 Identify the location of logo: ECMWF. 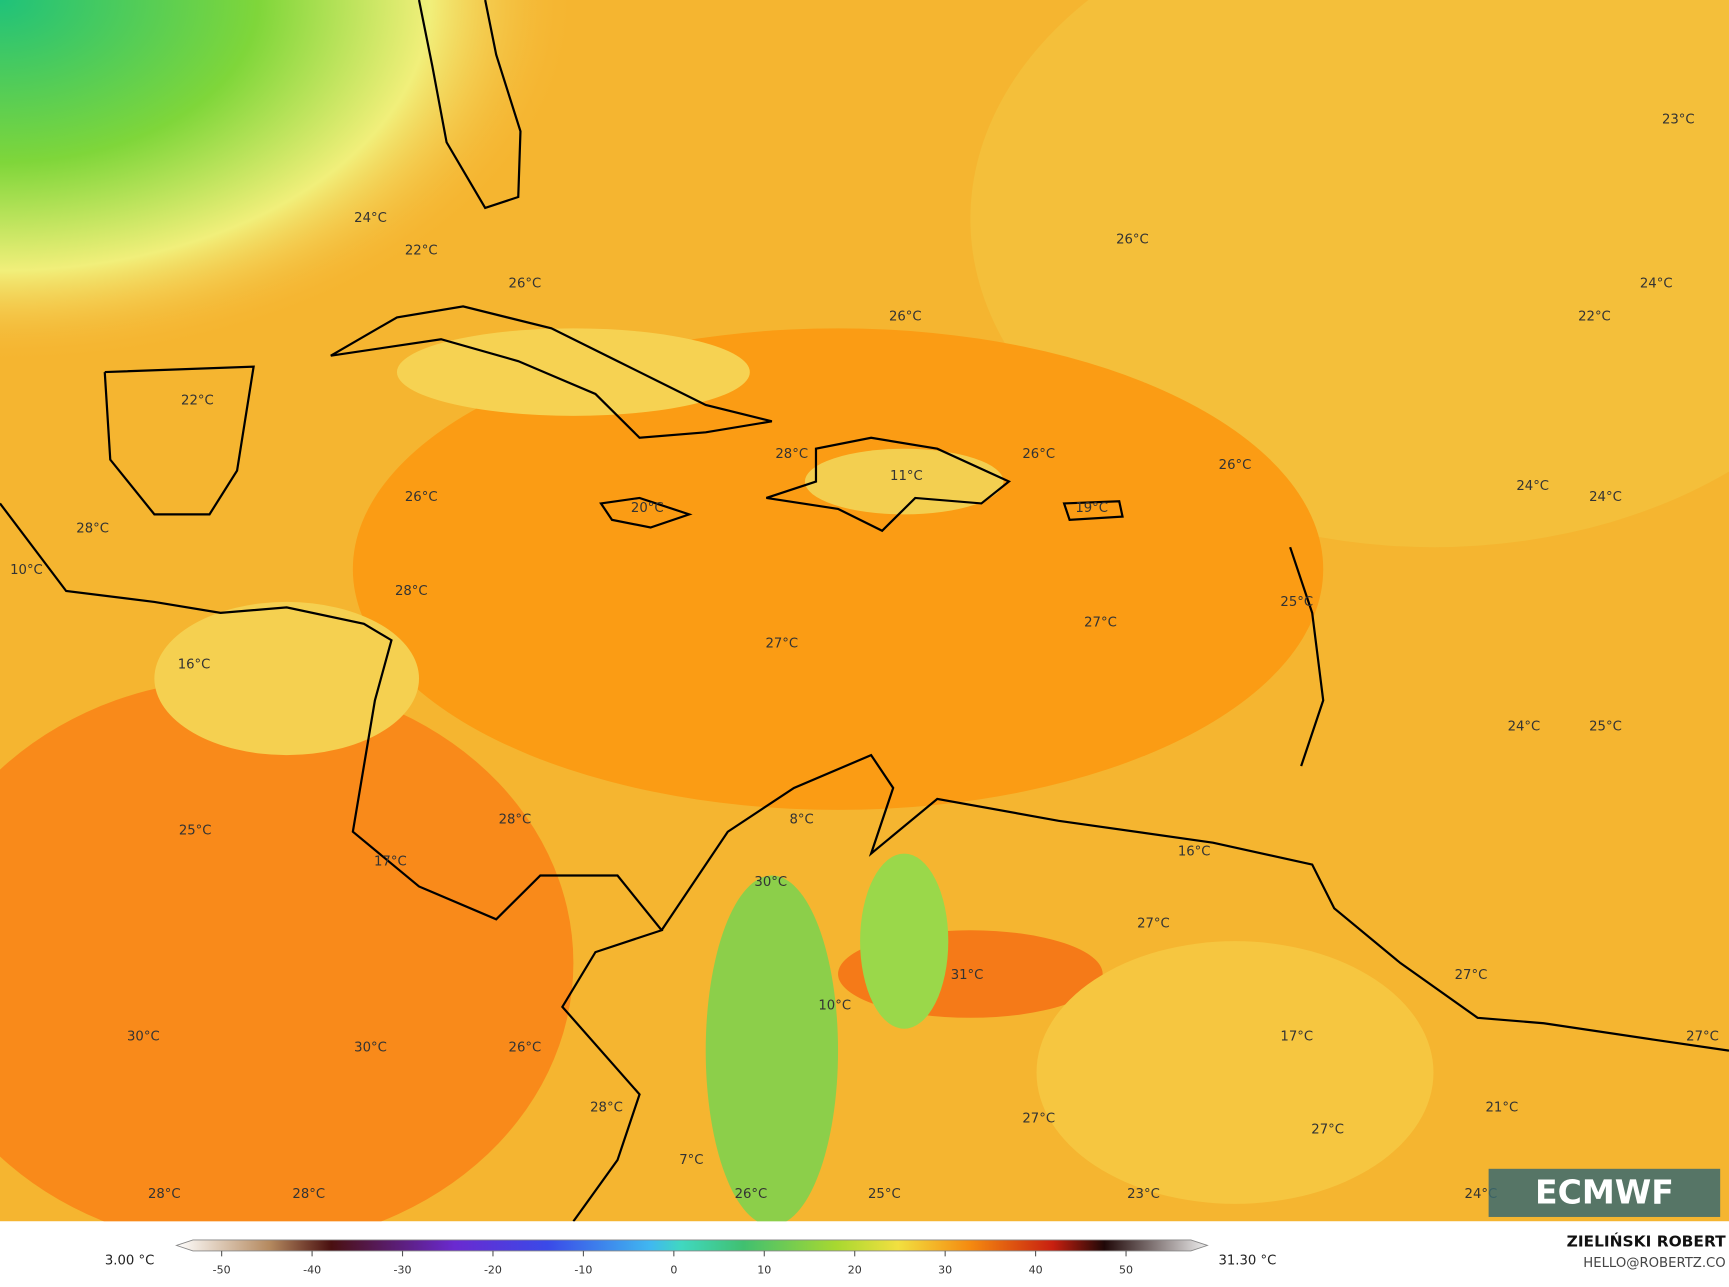
(1604, 1192).